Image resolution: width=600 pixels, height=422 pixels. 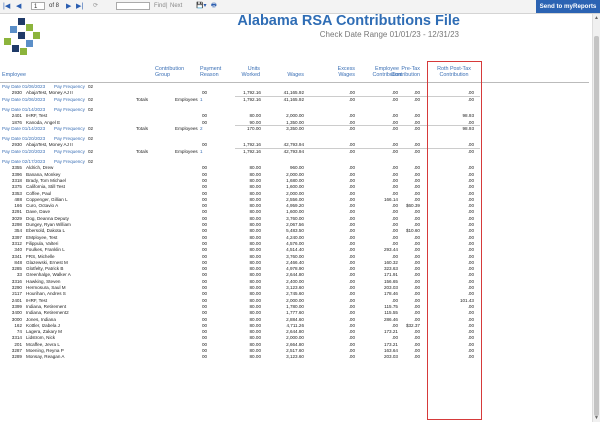 I want to click on subtotal-divider, so click(x=357, y=96).